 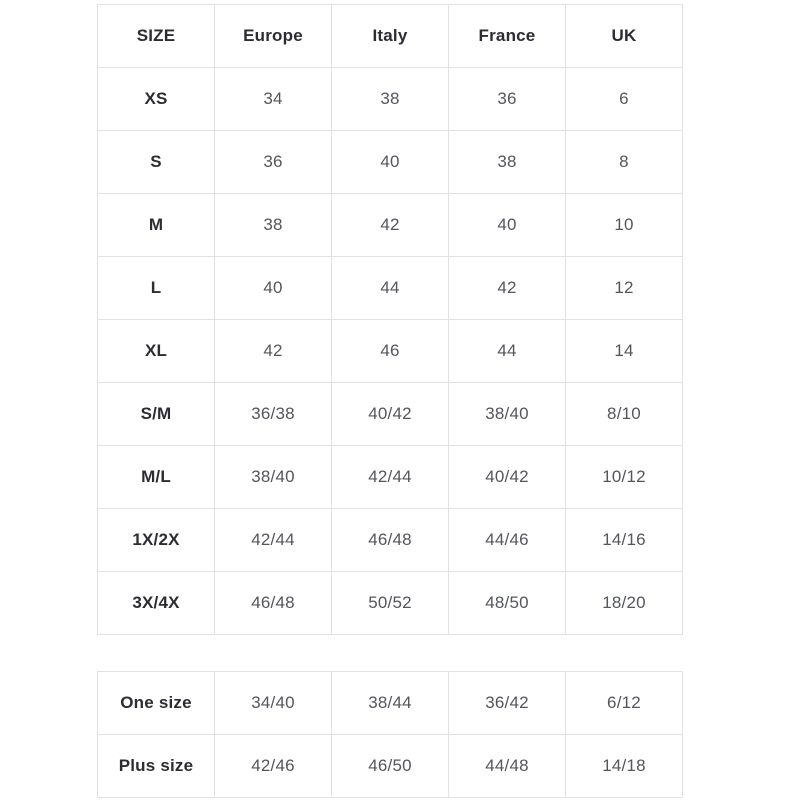 I want to click on cell-europe: 40, so click(x=273, y=288).